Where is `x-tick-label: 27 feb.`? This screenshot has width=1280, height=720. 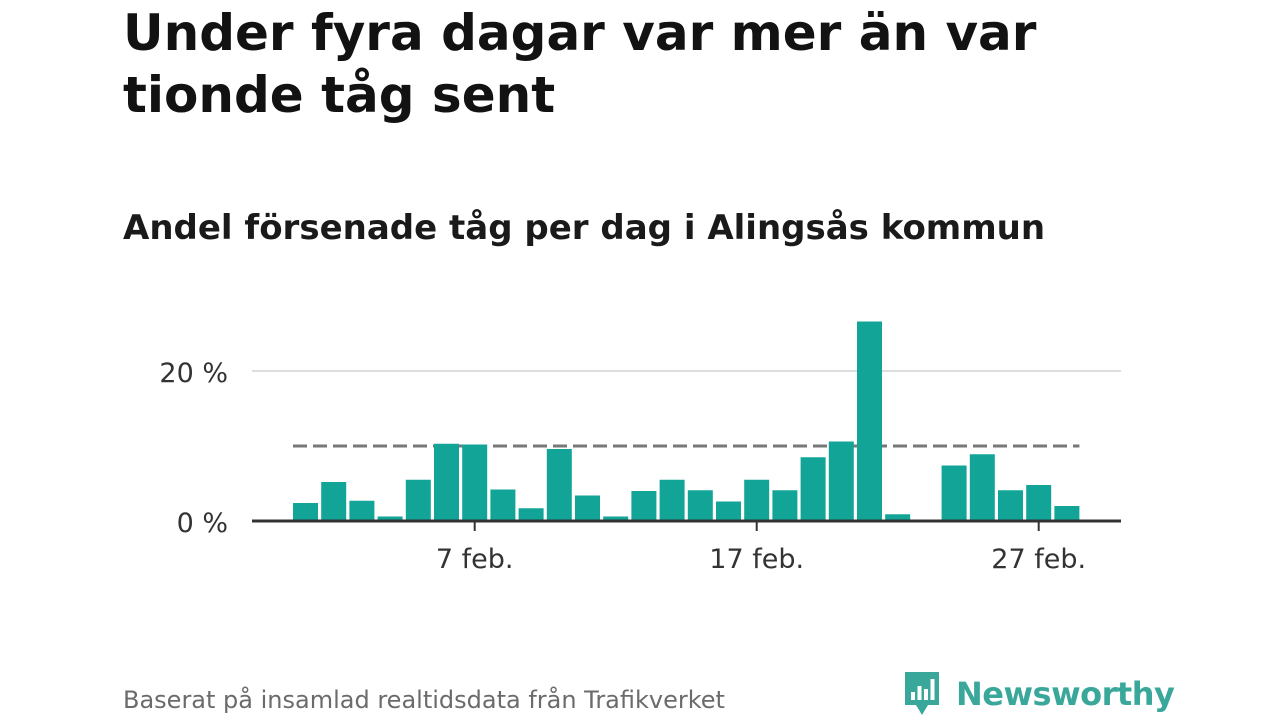
x-tick-label: 27 feb. is located at coordinates (1038, 559).